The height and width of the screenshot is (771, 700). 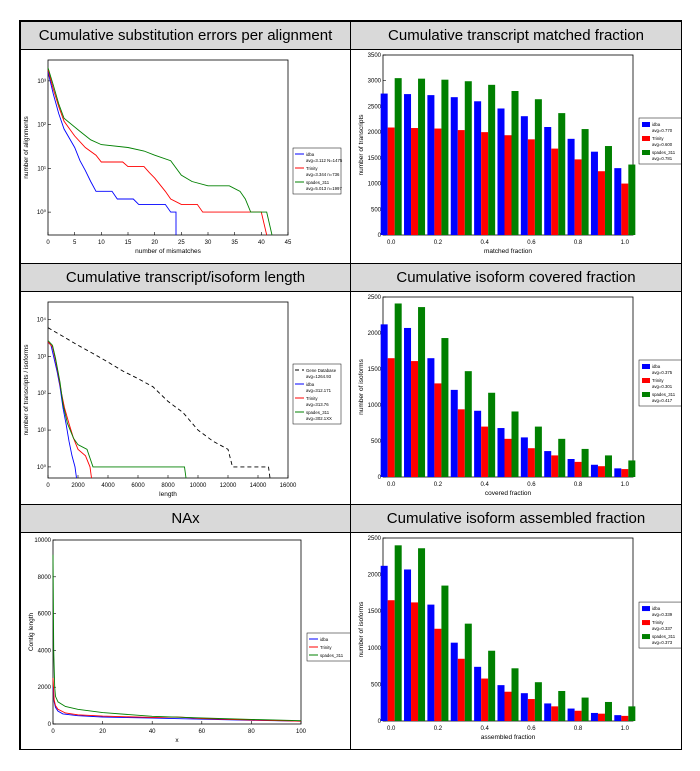 I want to click on y-tick-label: 4000, so click(x=45, y=651).